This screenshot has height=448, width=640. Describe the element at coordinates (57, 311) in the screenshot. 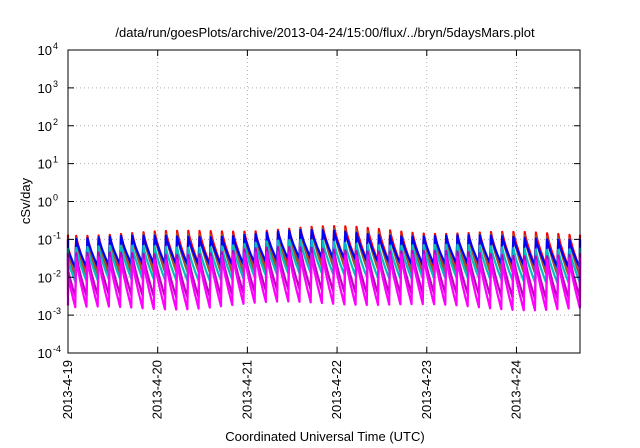

I see `y-tick-exponent: -3` at that location.